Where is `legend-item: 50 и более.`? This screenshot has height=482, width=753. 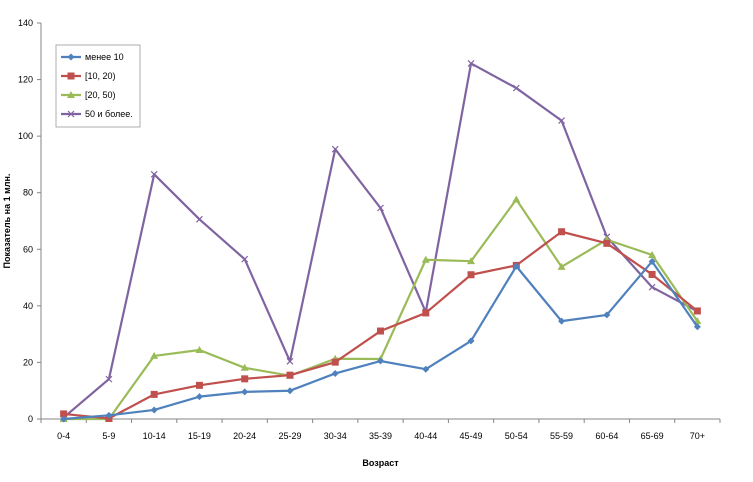 legend-item: 50 и более. is located at coordinates (97, 114).